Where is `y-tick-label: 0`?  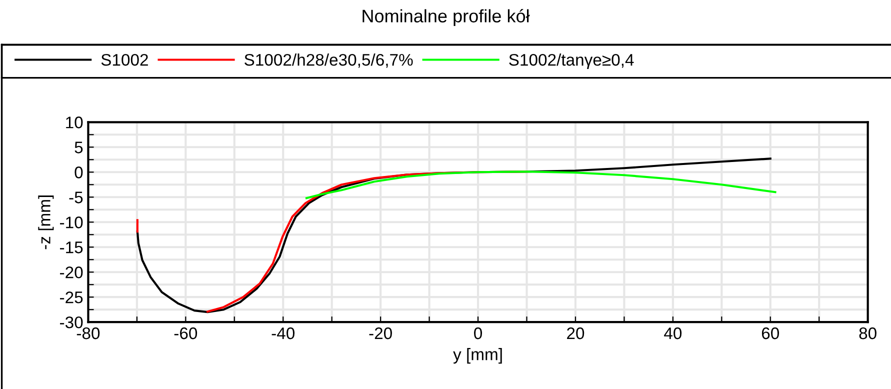 y-tick-label: 0 is located at coordinates (78, 172).